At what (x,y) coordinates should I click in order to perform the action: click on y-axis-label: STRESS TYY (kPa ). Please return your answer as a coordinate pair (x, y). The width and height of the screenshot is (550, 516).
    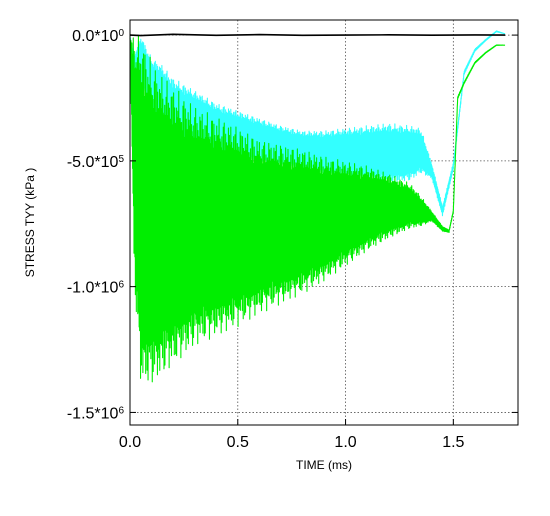
    Looking at the image, I should click on (30, 223).